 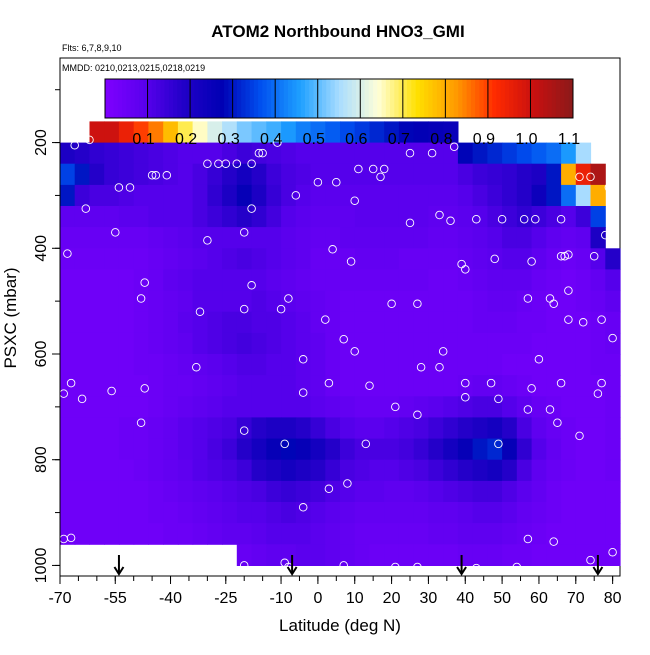 I want to click on flight-marker-head, so click(x=119, y=571).